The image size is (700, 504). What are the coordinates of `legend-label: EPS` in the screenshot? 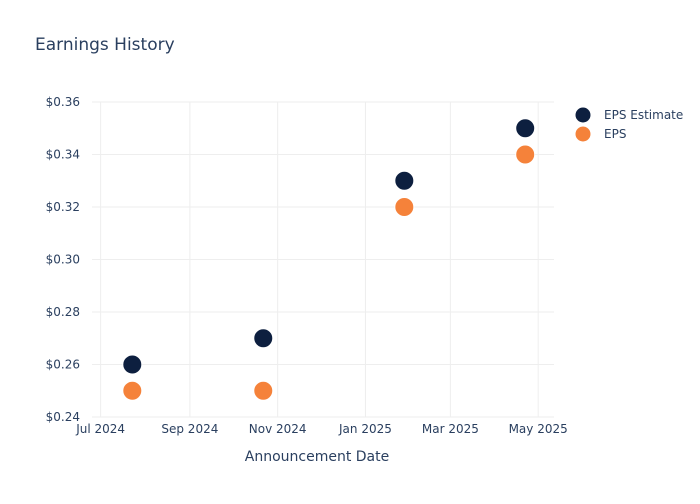 It's located at (615, 134).